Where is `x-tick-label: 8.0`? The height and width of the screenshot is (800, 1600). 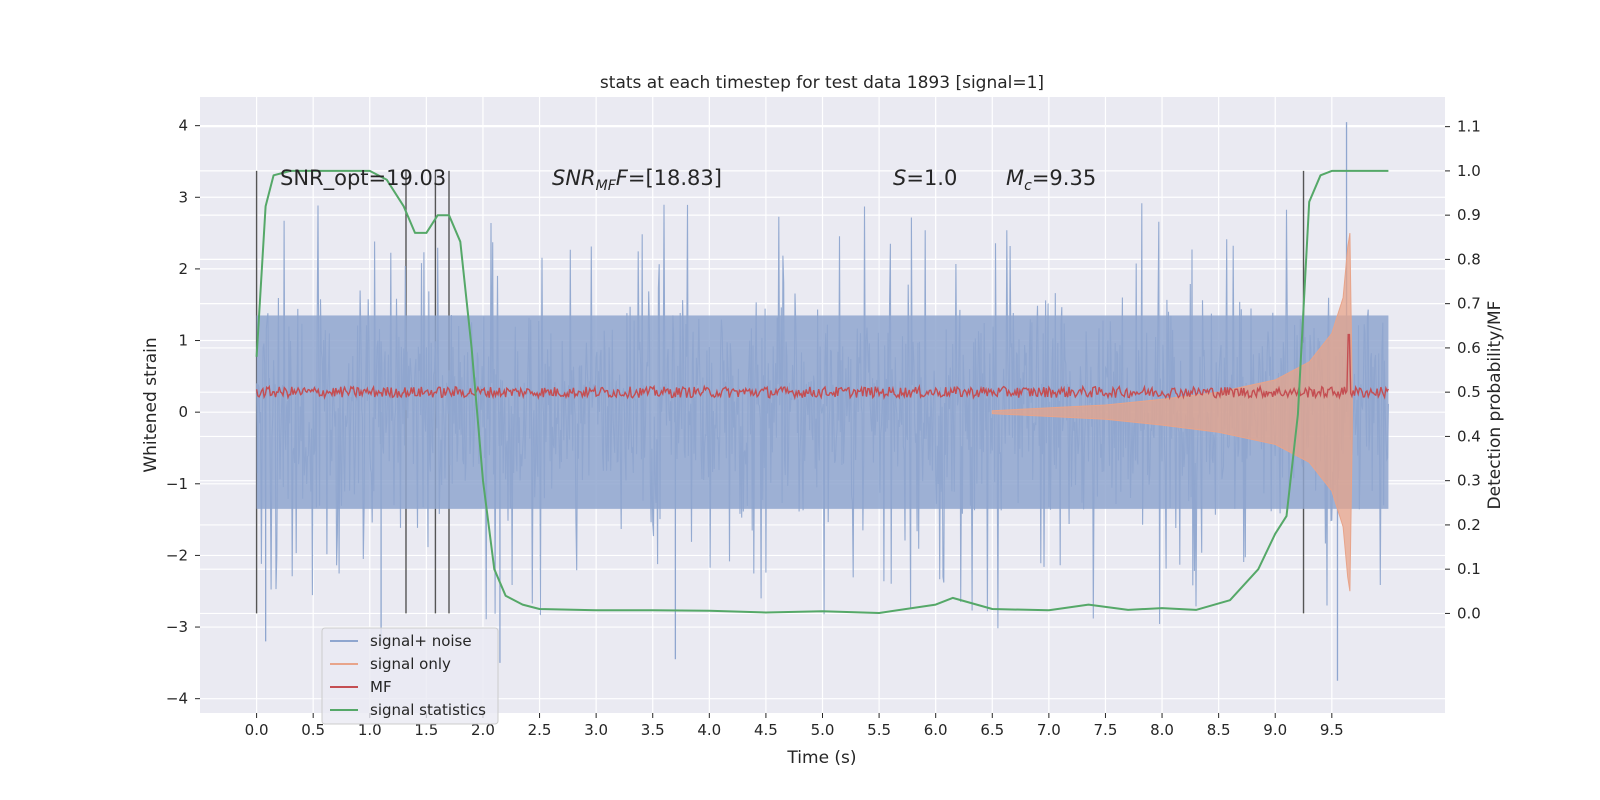
x-tick-label: 8.0 is located at coordinates (1162, 730).